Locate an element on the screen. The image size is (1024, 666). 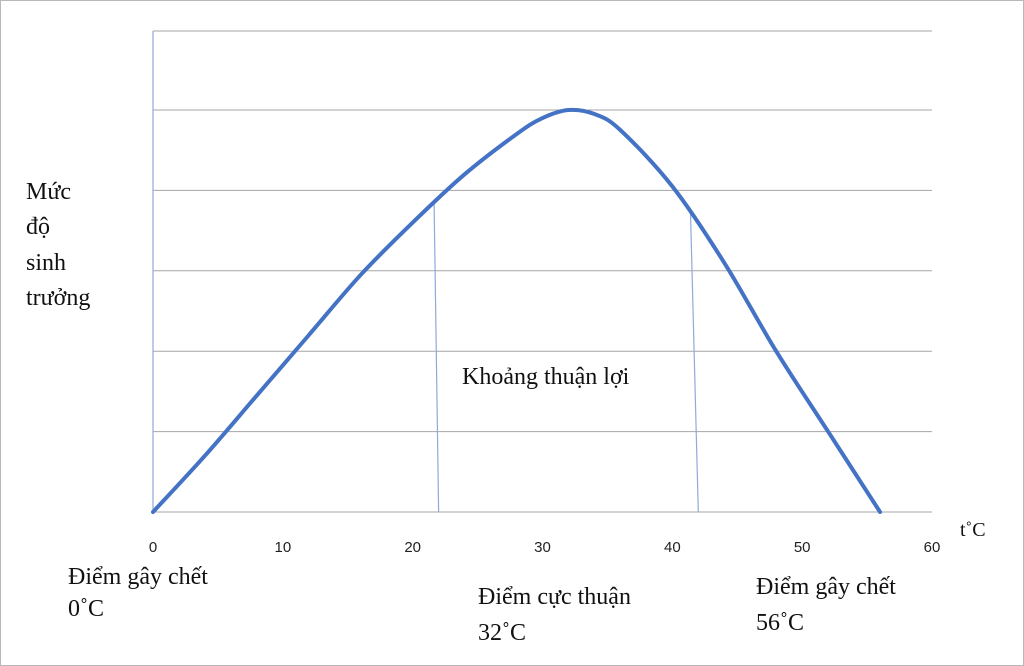
range-lines is located at coordinates (566, 357).